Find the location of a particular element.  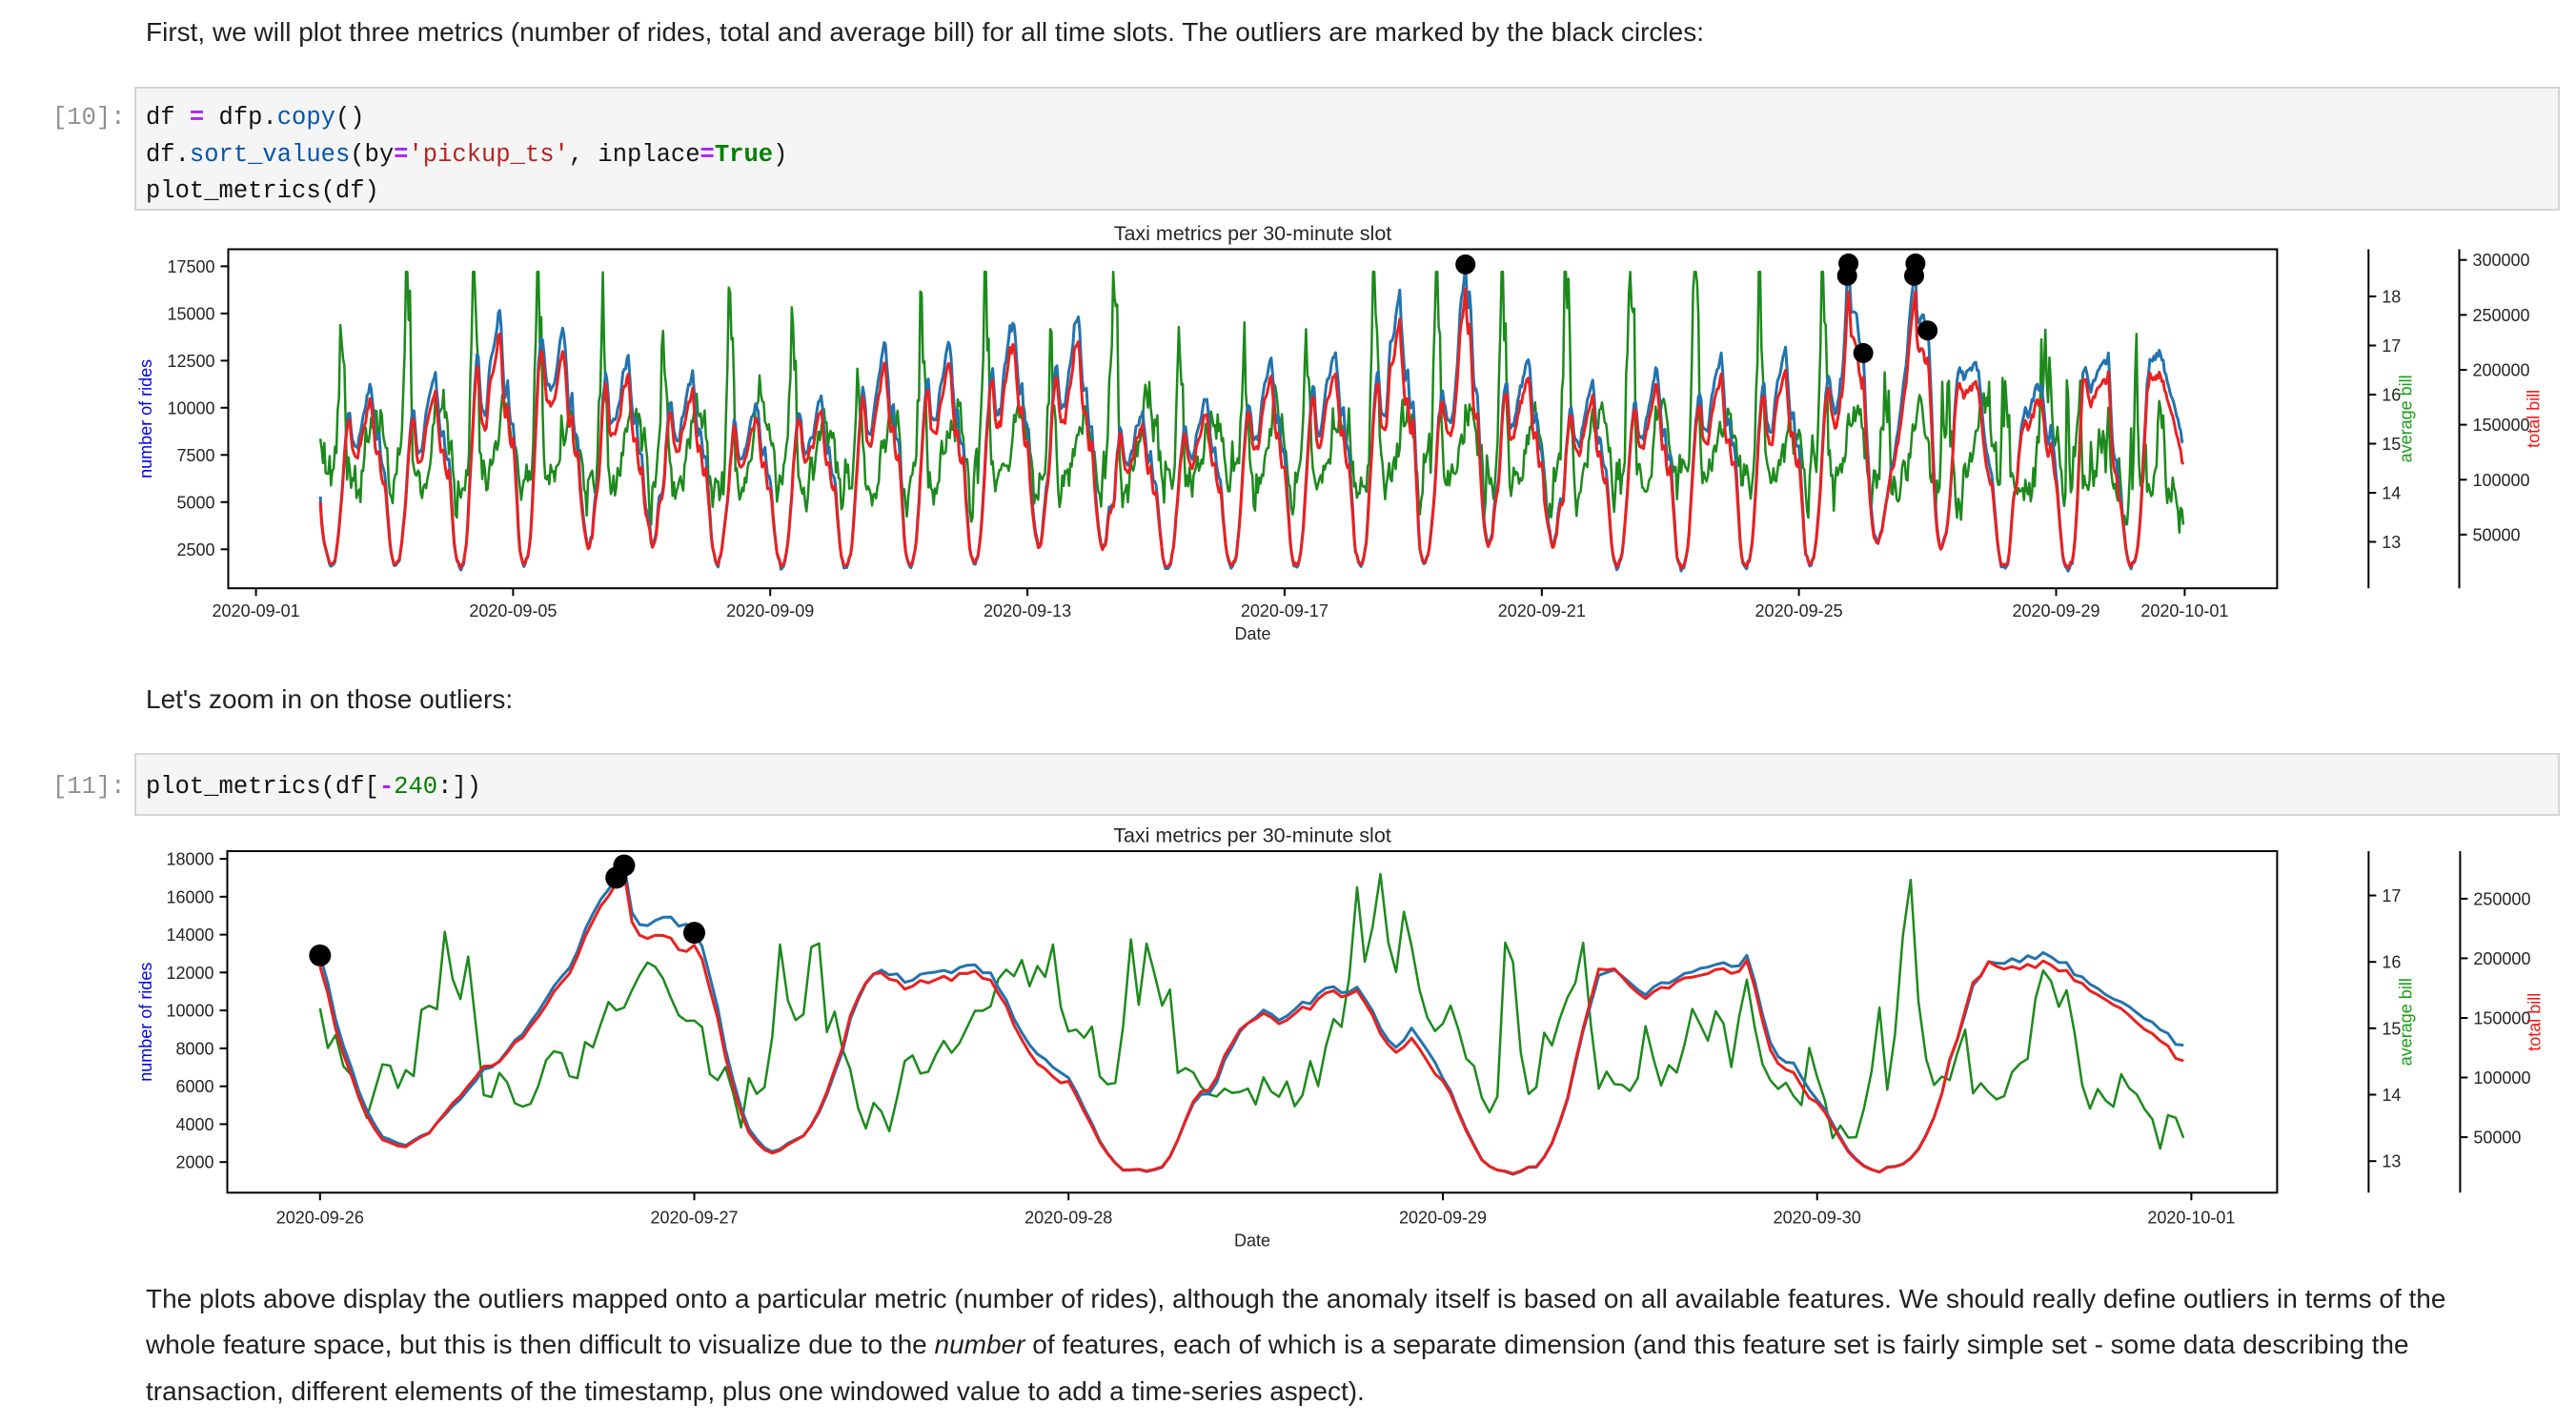

svg-text: 2020-09-21 is located at coordinates (1542, 610).